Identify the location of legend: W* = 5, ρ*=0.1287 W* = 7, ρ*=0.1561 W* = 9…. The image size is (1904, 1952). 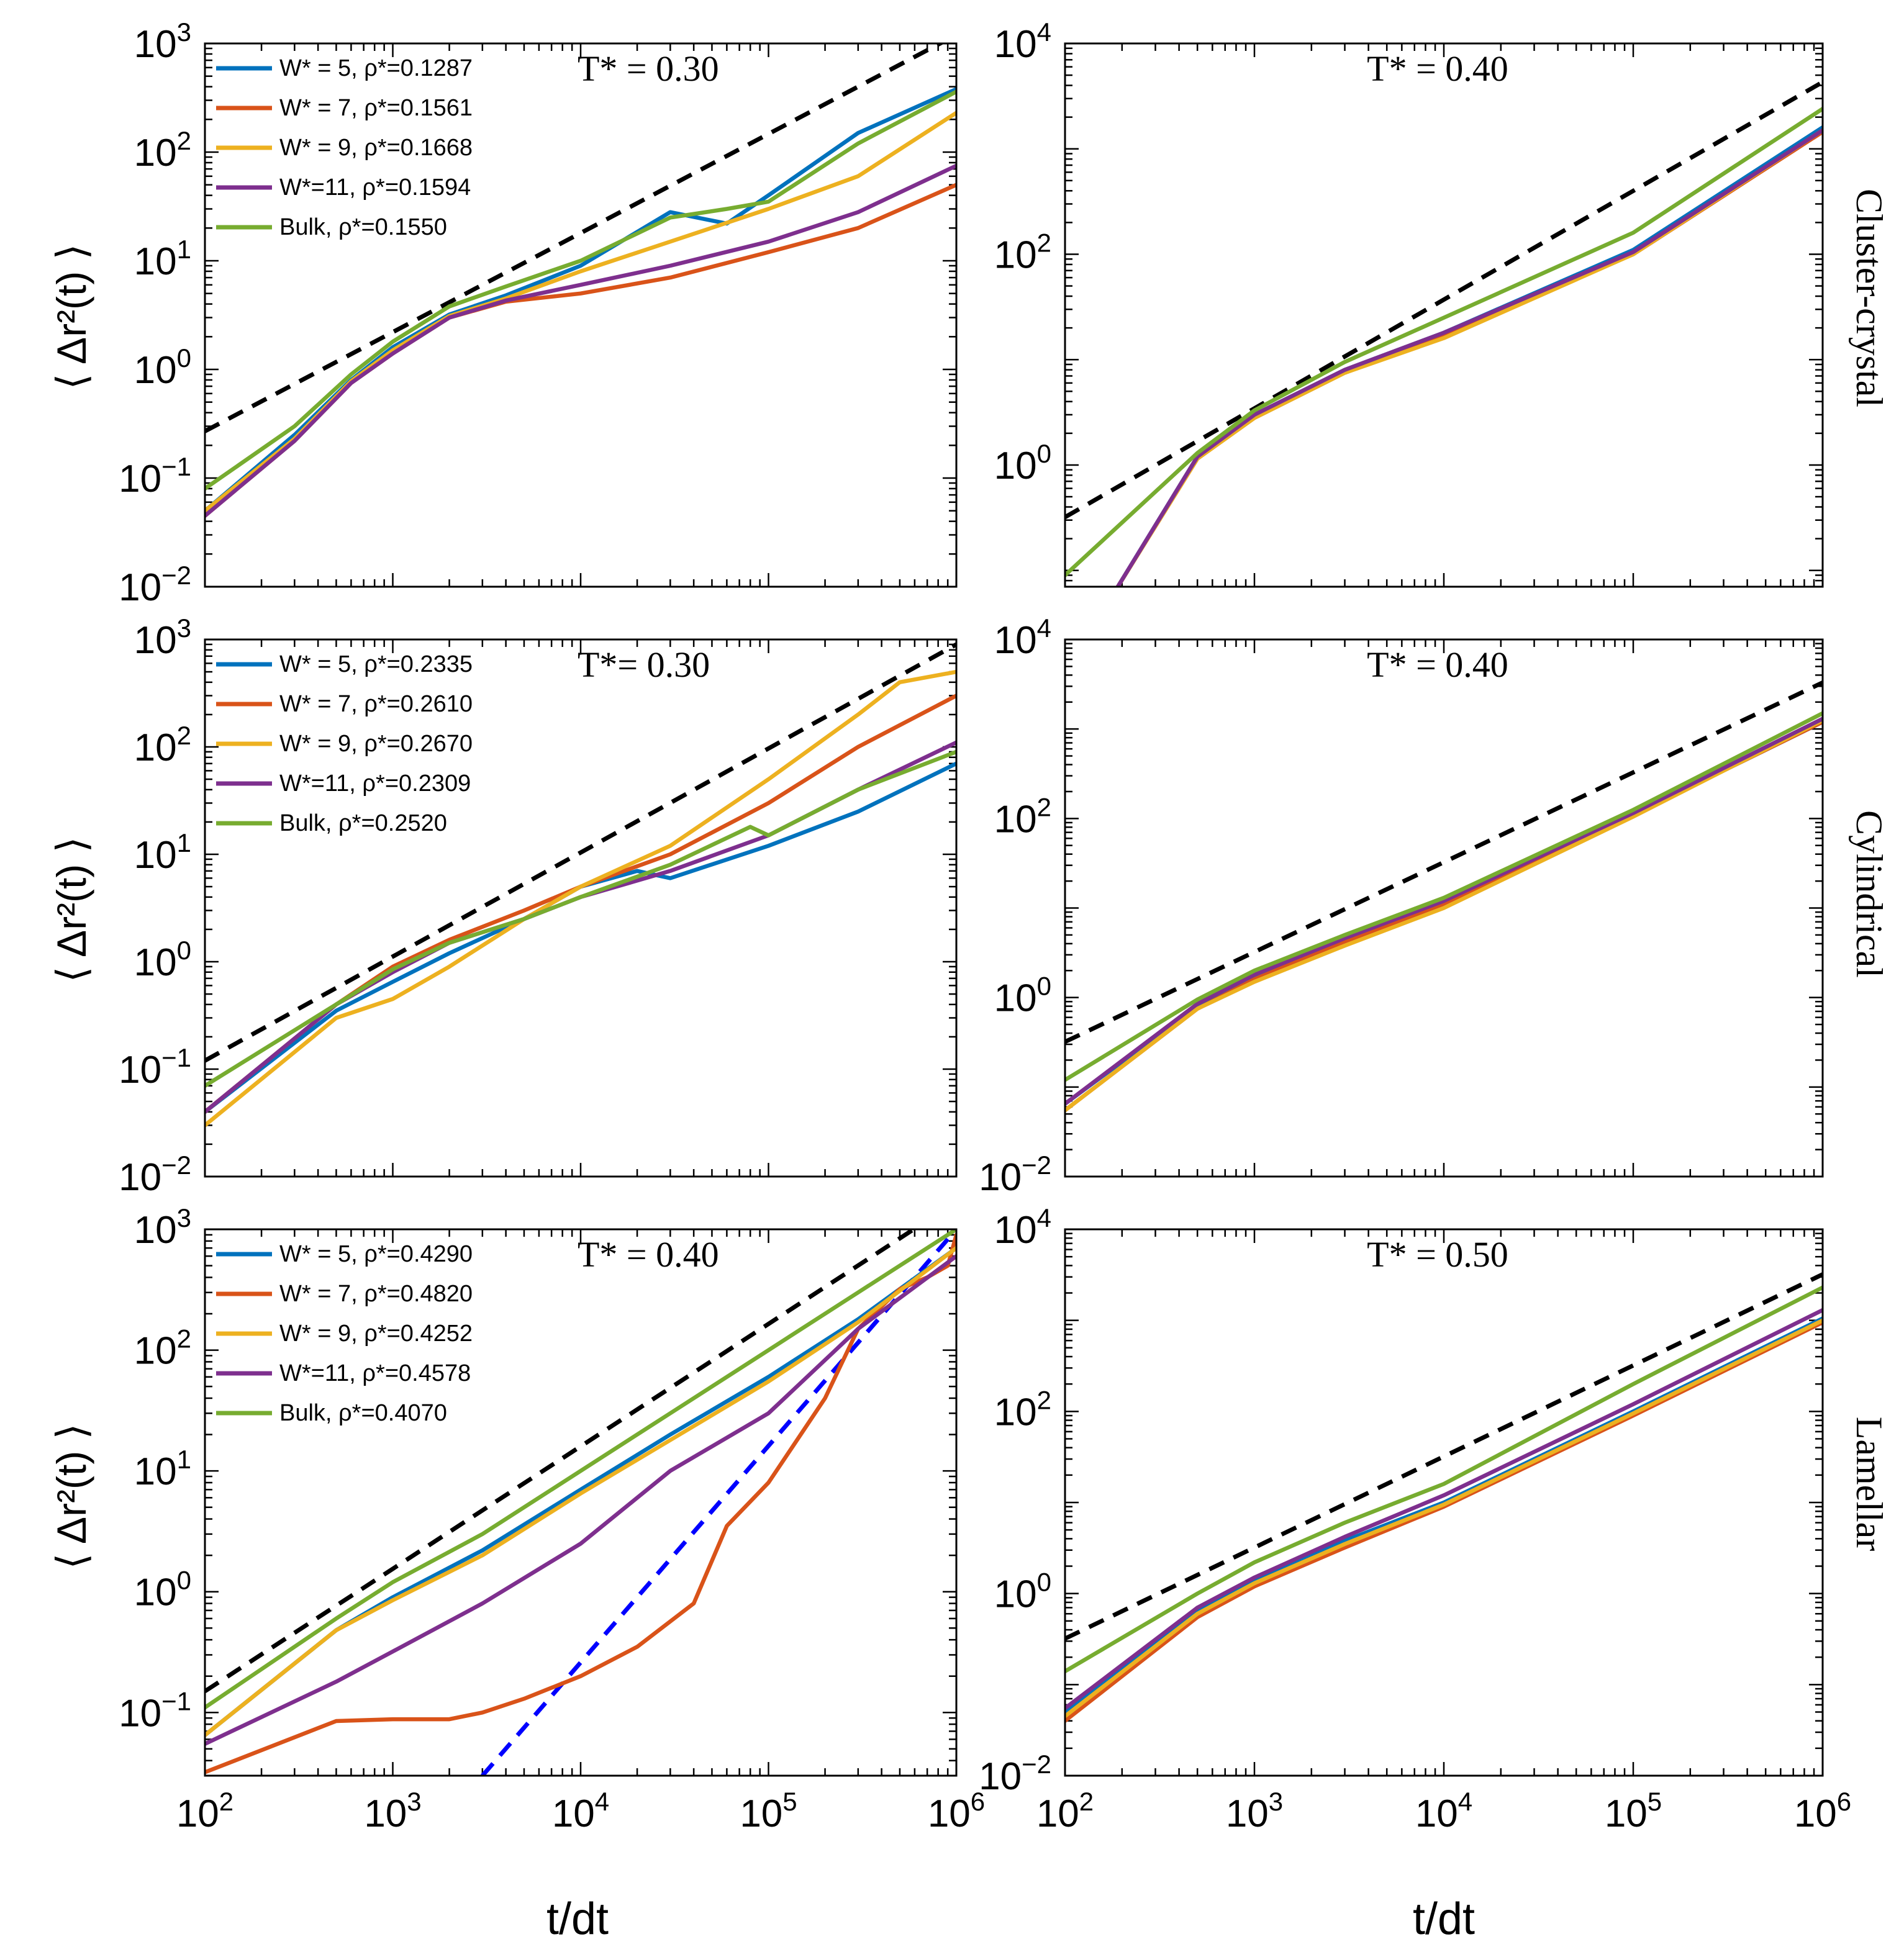
(344, 147).